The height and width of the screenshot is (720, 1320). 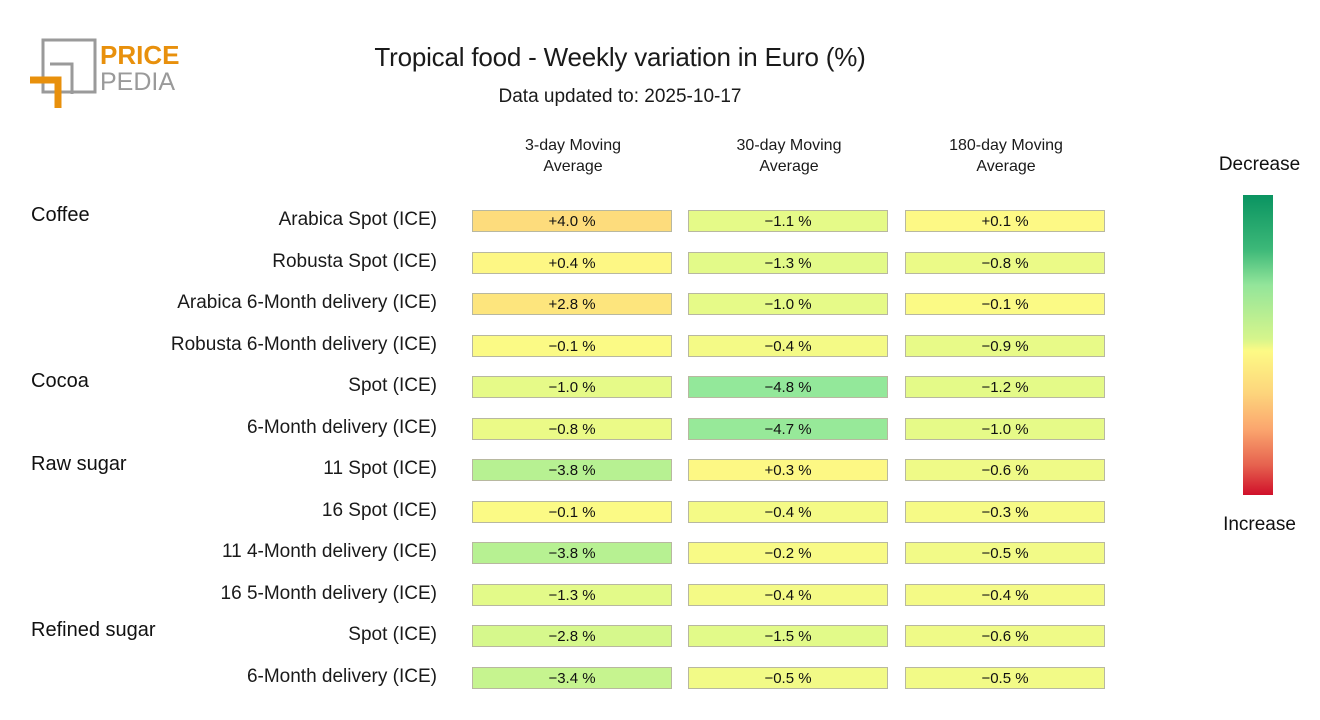 What do you see at coordinates (1005, 512) in the screenshot?
I see `heatmap-cell: −0.3 %` at bounding box center [1005, 512].